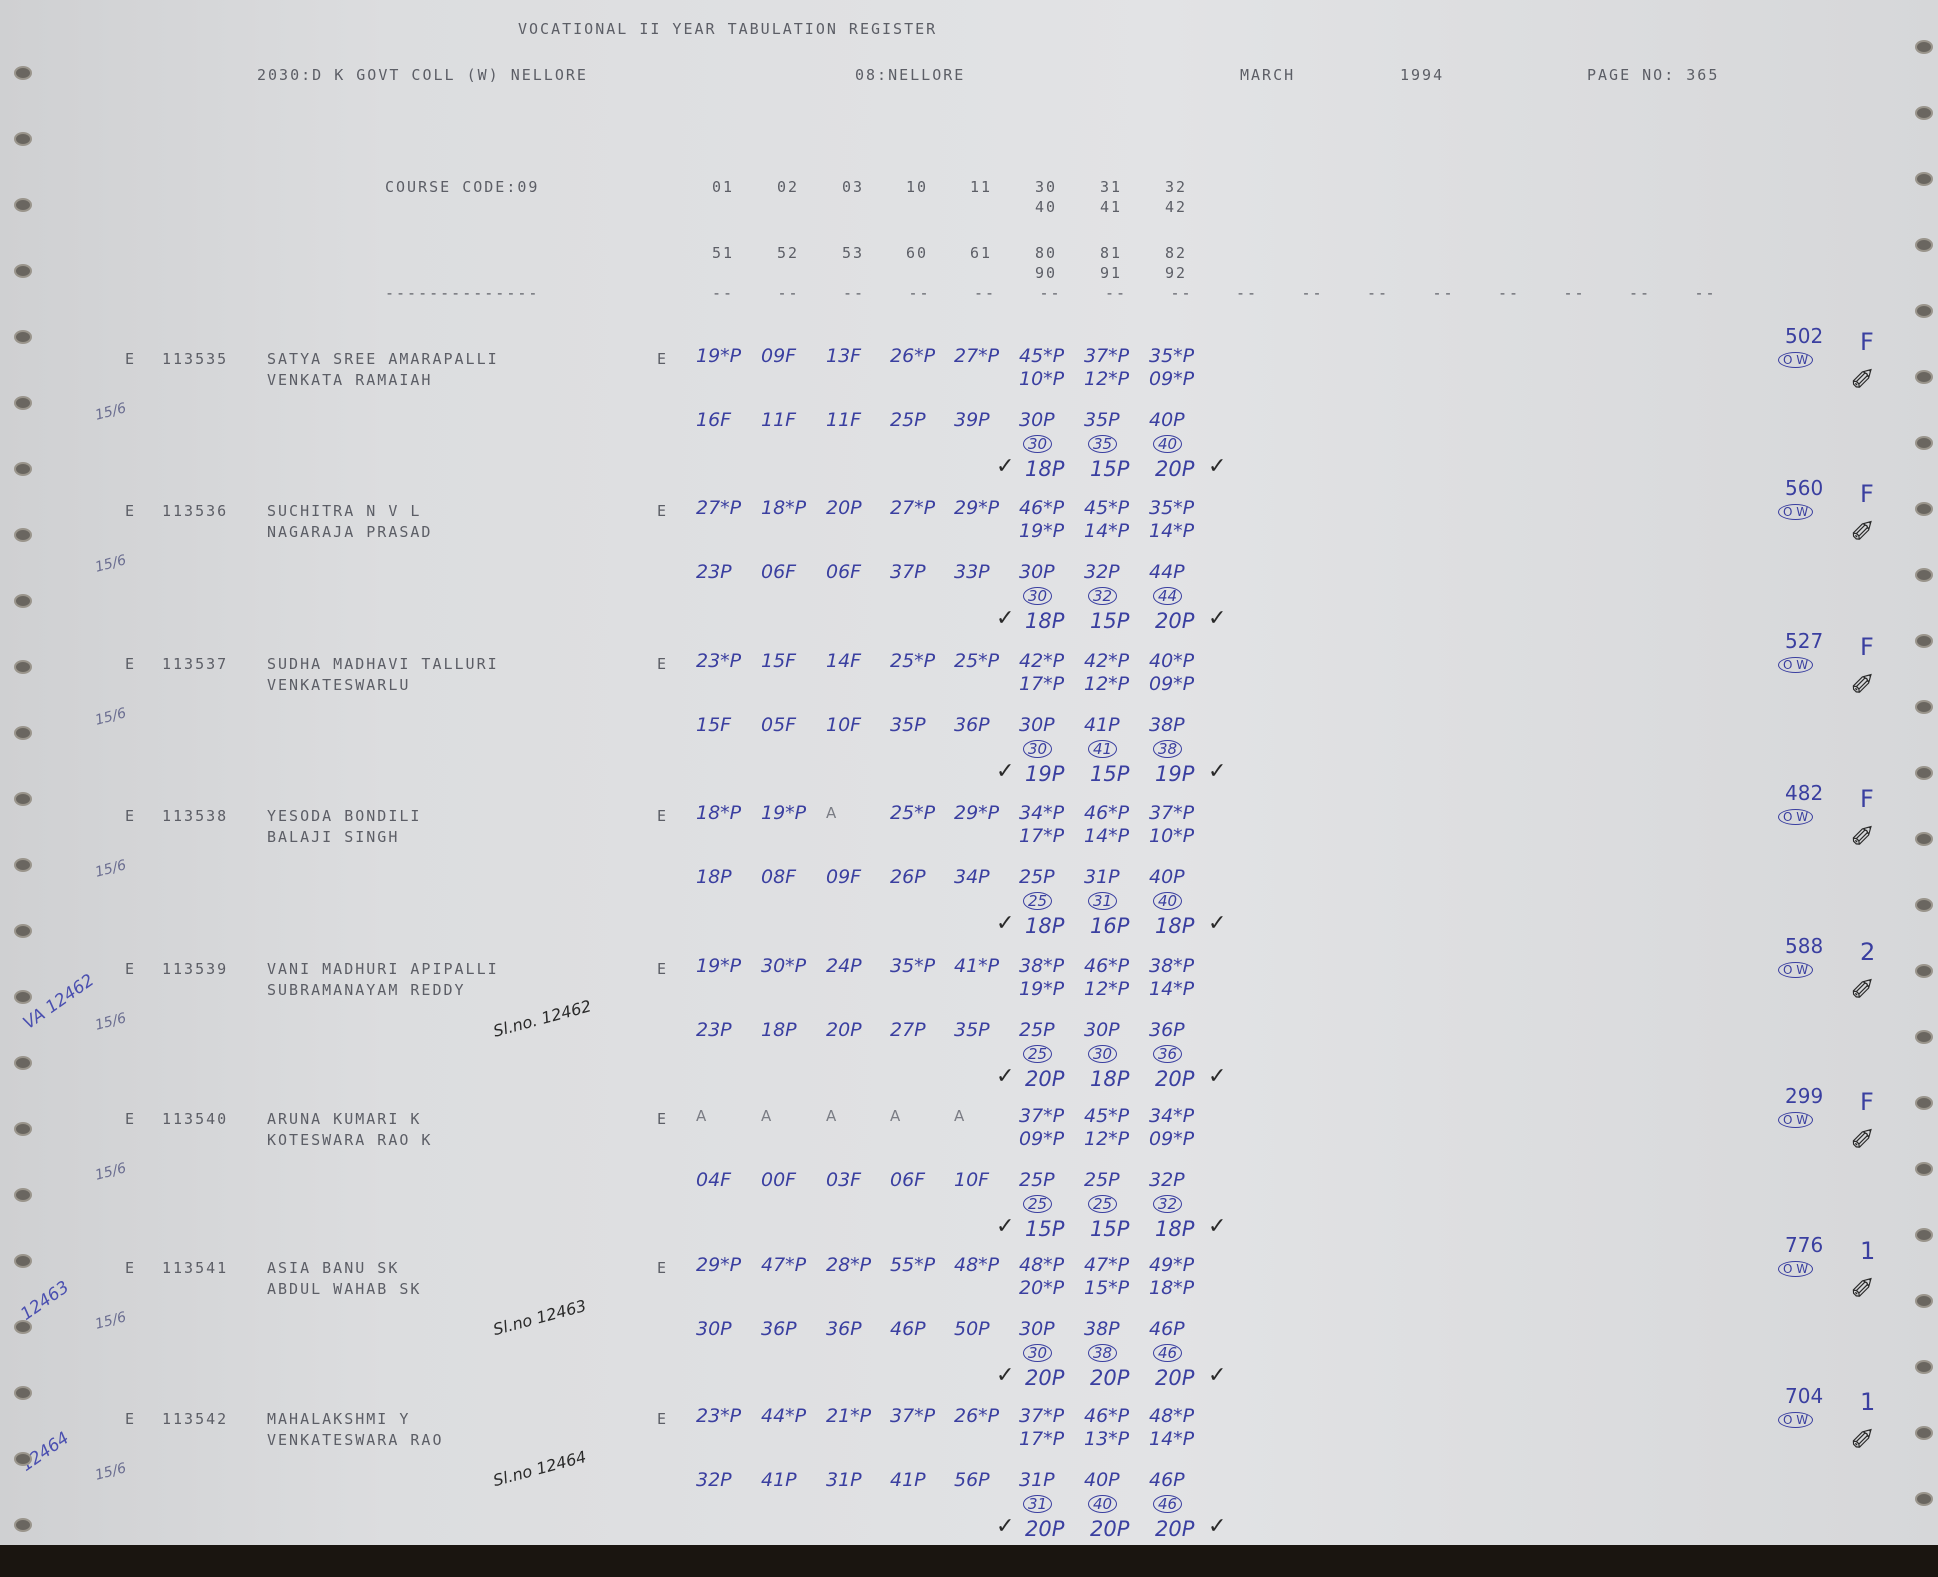 The image size is (1938, 1577). Describe the element at coordinates (383, 969) in the screenshot. I see `candidate-name: VANI MADHURI APIPALLI` at that location.